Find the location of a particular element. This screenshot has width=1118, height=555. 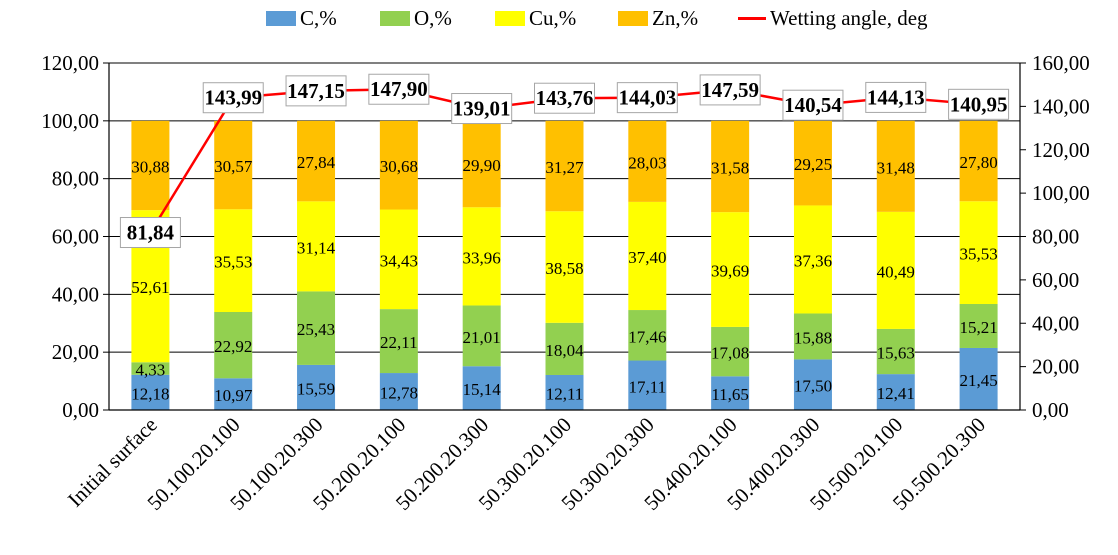

segment-label: 33,96 is located at coordinates (482, 257).